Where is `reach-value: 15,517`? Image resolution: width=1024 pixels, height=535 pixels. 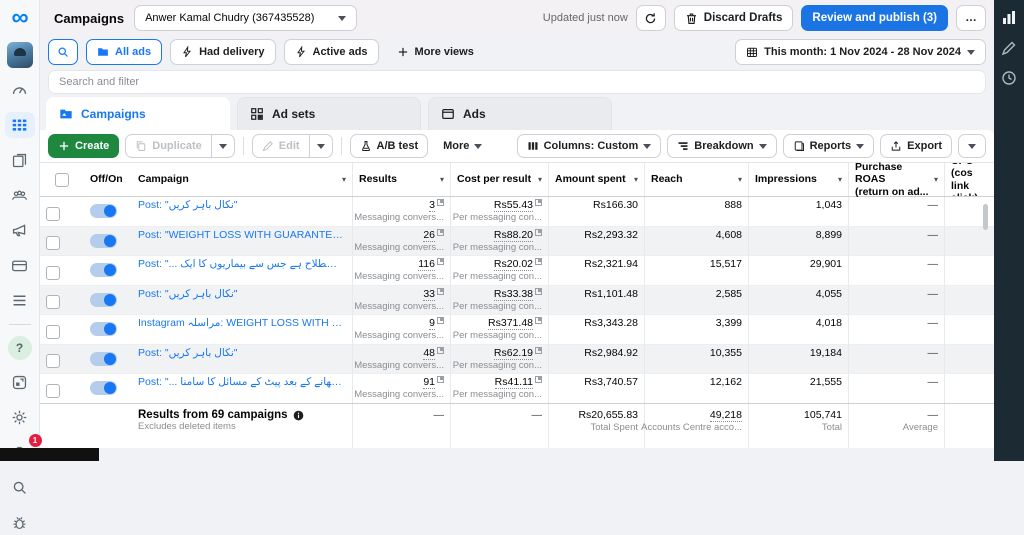
reach-value: 15,517 is located at coordinates (726, 264).